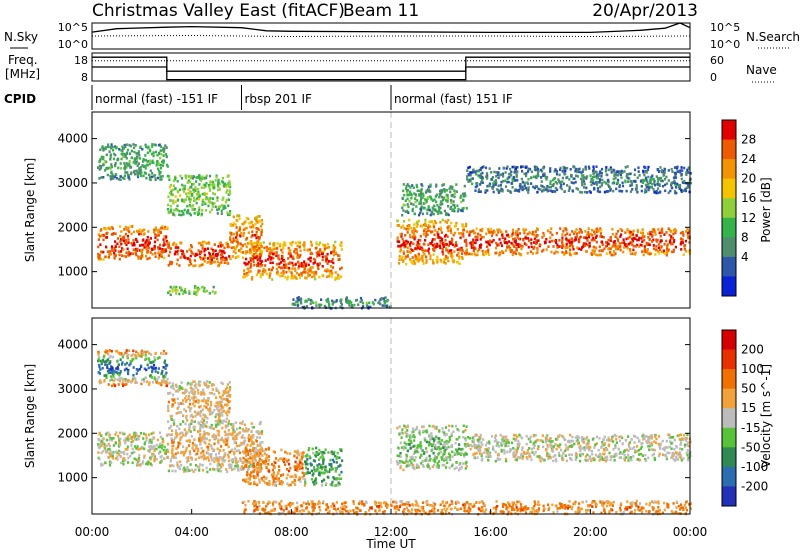 The width and height of the screenshot is (800, 554). I want to click on power-cell-1949, so click(422, 197).